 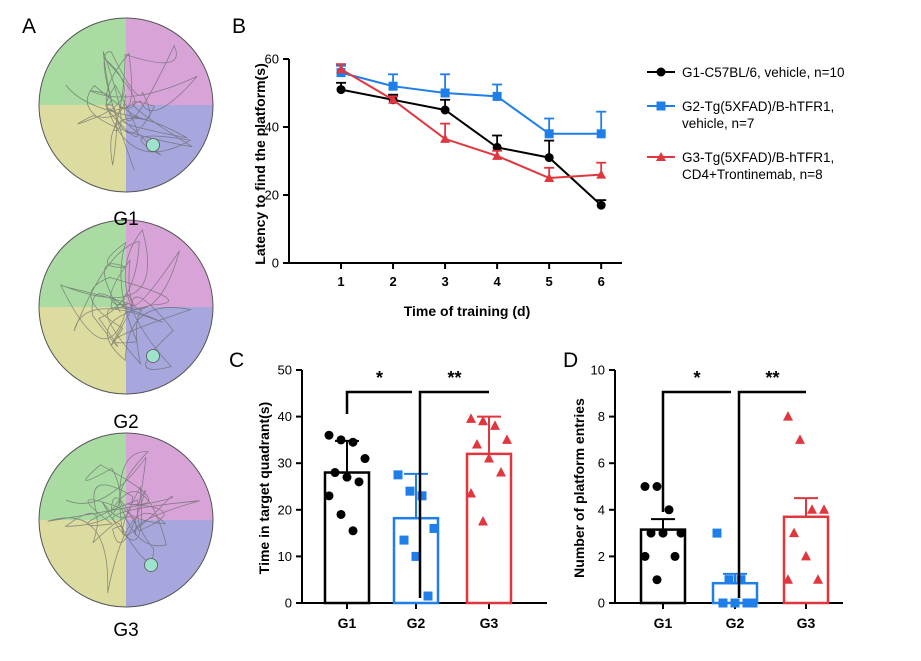 I want to click on y-tick-label: 60, so click(x=272, y=59).